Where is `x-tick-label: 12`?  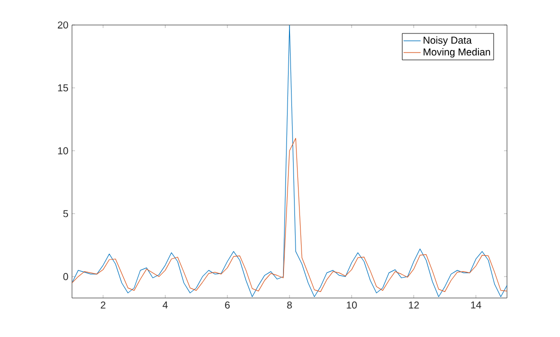
x-tick-label: 12 is located at coordinates (413, 305).